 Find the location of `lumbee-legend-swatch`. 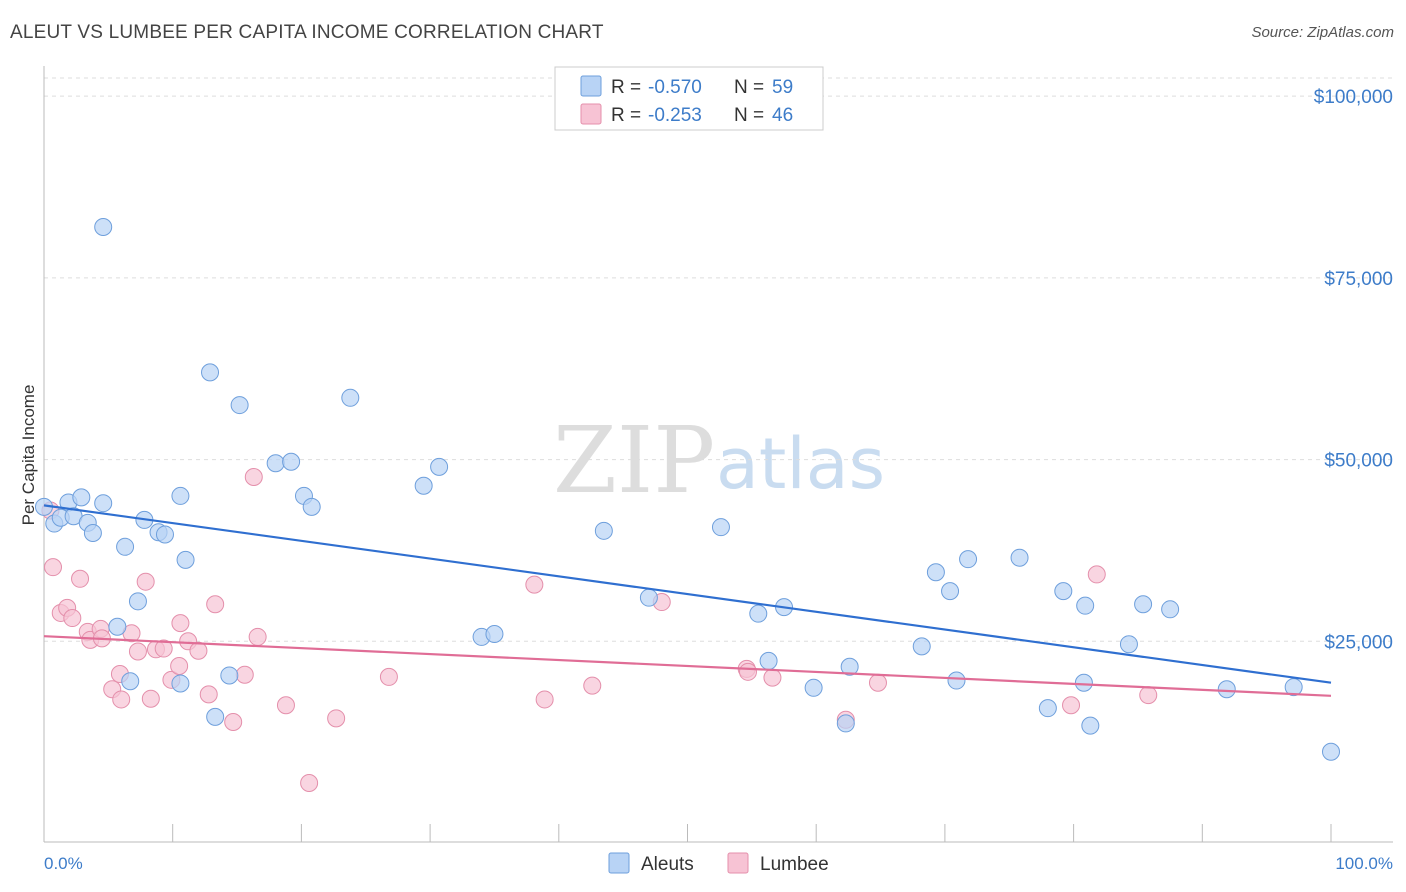

lumbee-legend-swatch is located at coordinates (591, 114).